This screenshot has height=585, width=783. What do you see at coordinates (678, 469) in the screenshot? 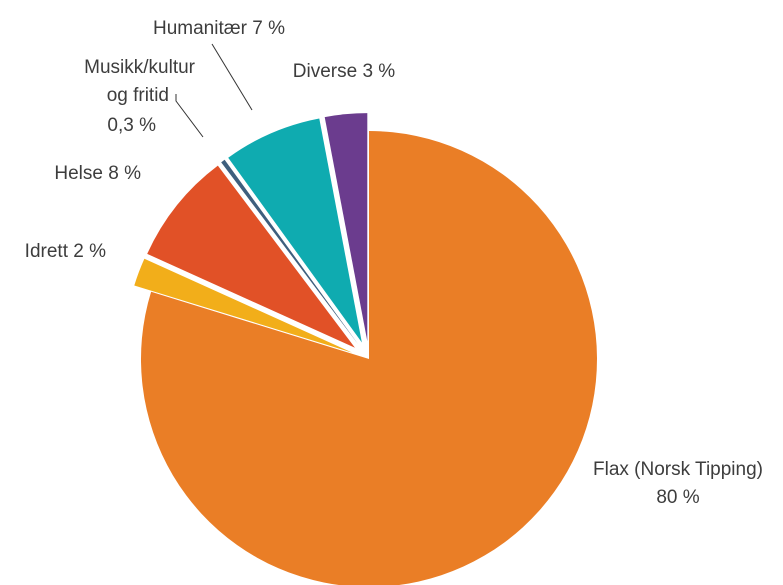
I see `label-flax-name: Flax (Norsk Tipping)` at bounding box center [678, 469].